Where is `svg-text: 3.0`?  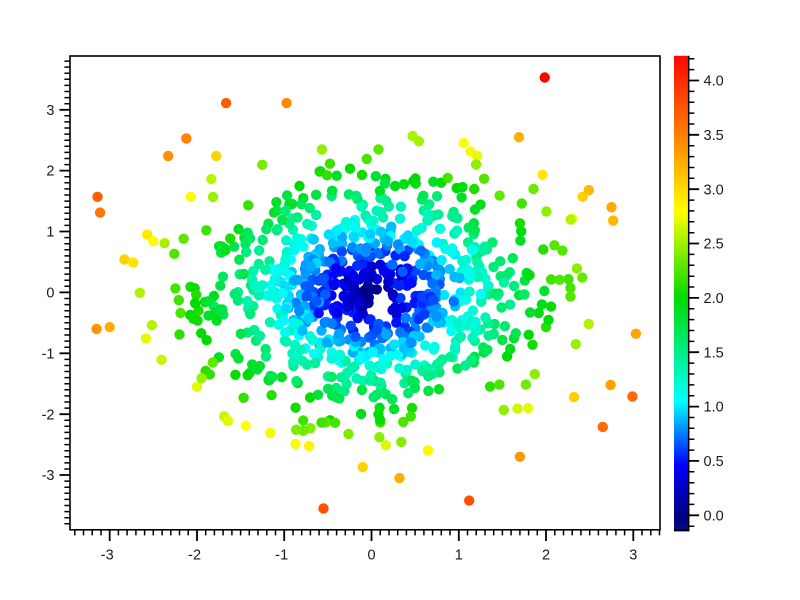
svg-text: 3.0 is located at coordinates (714, 190).